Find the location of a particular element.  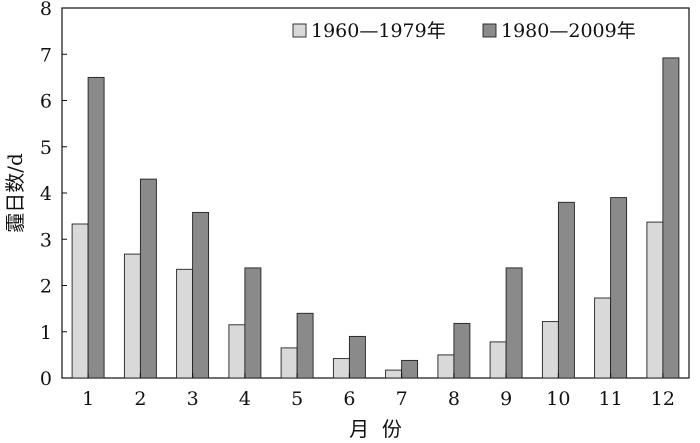

x-tick-label-7: 7 is located at coordinates (402, 399).